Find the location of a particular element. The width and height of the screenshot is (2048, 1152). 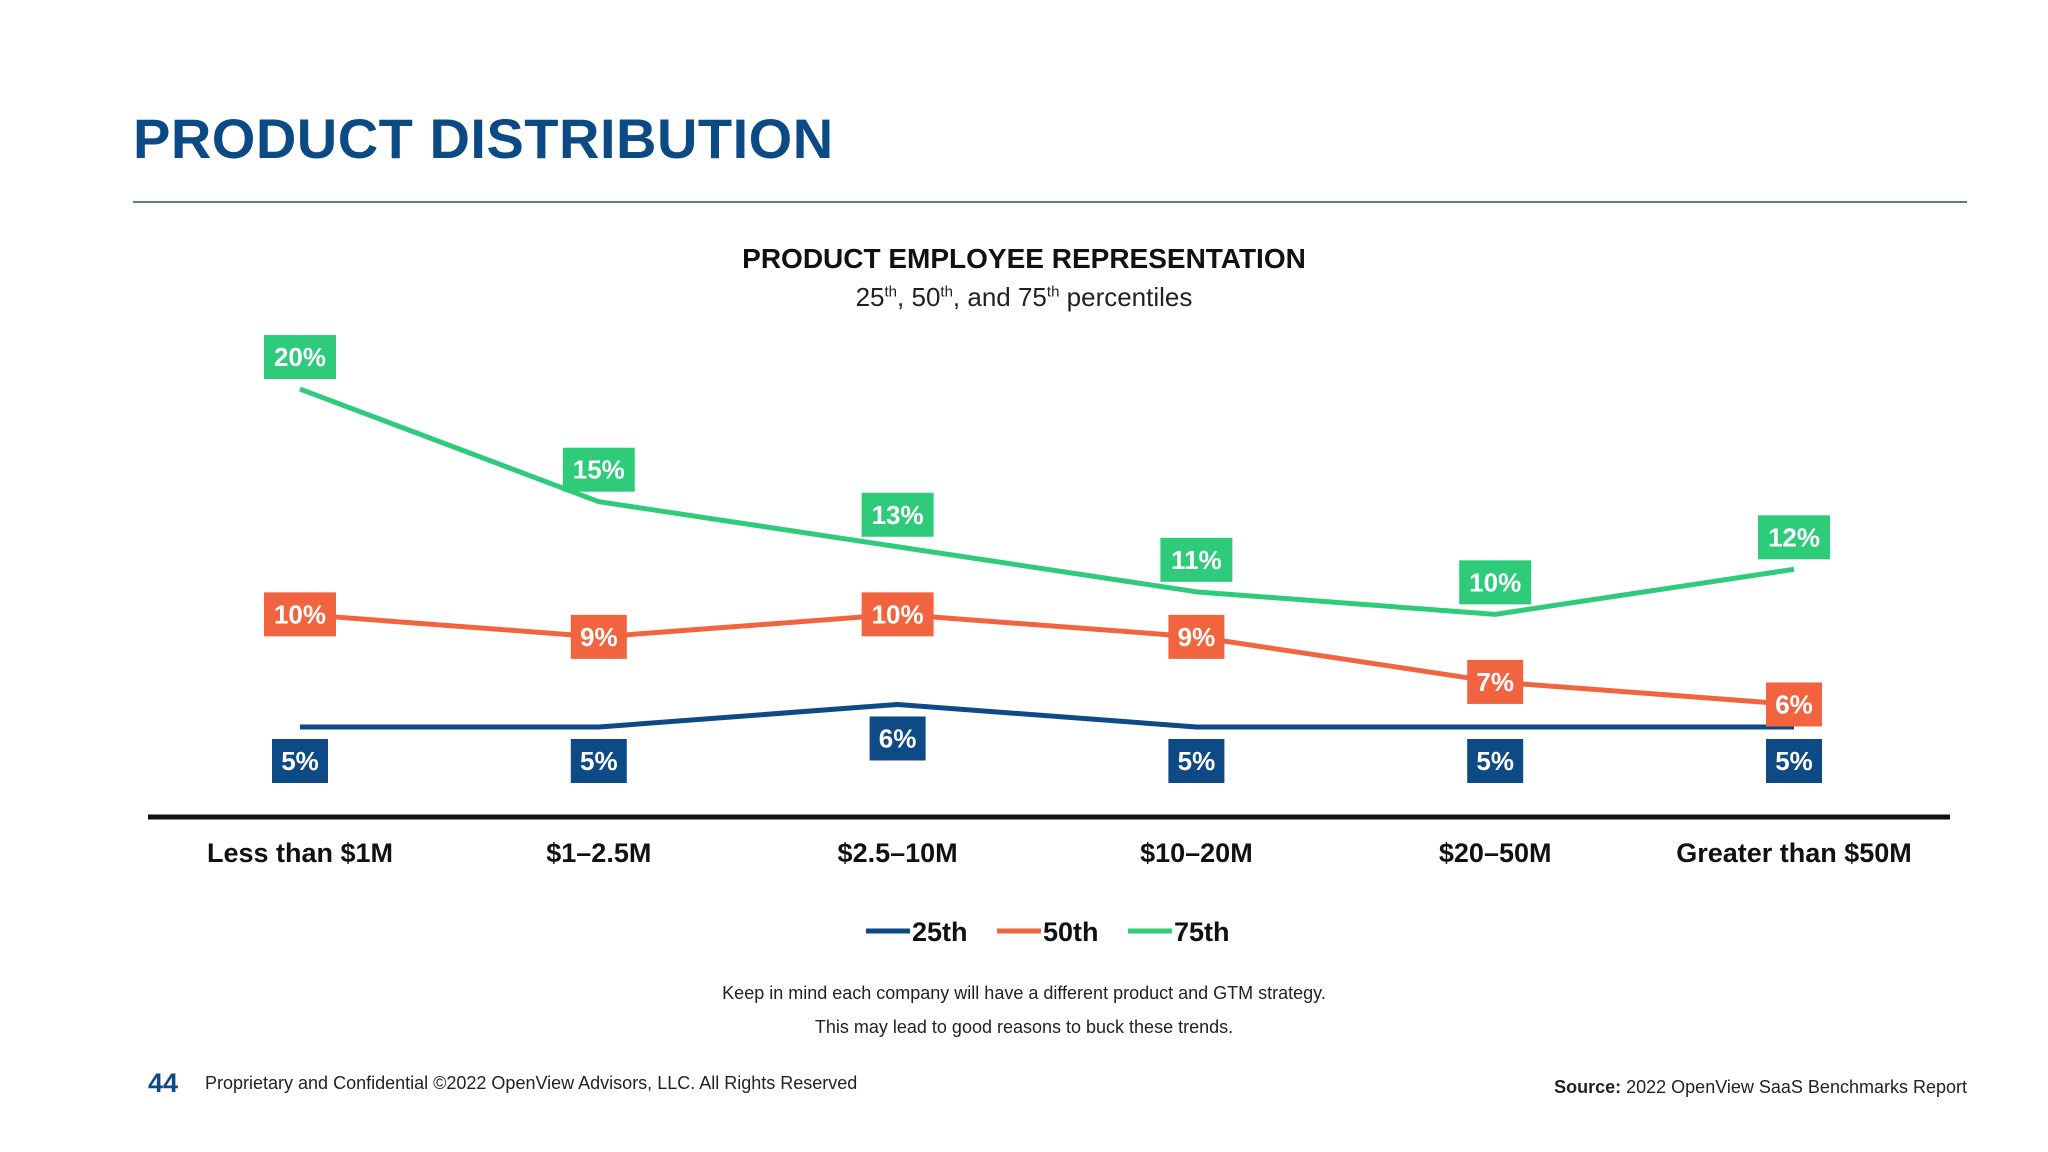

x-tick-label: $1–2.5M is located at coordinates (598, 853).